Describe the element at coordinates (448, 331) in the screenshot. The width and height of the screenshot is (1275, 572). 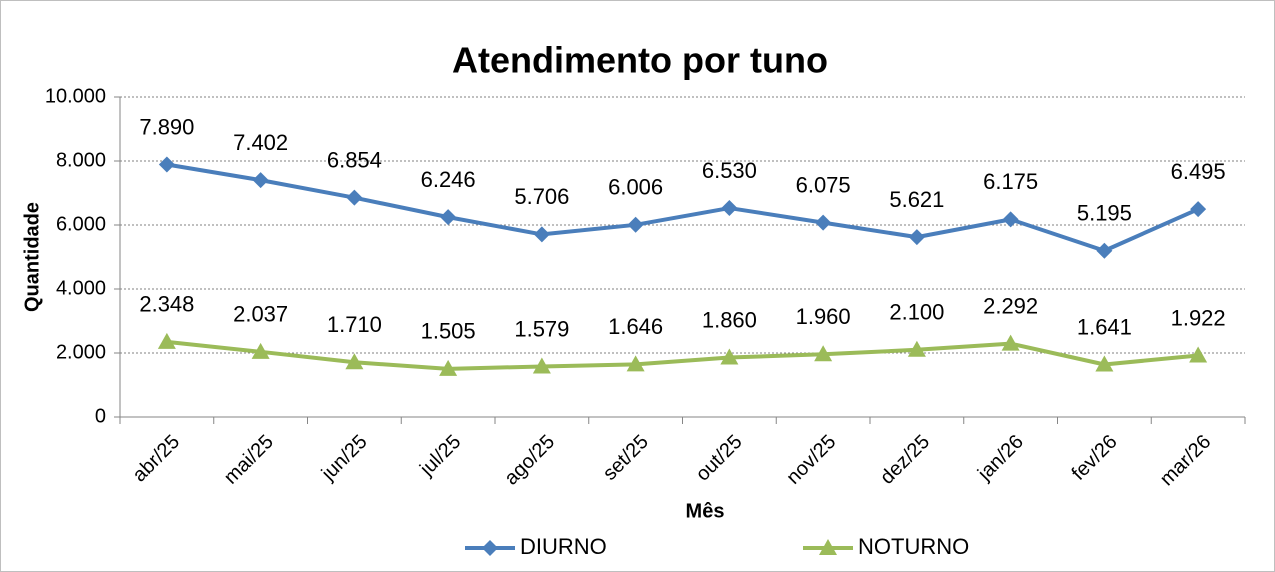
I see `data-label: 1.505` at that location.